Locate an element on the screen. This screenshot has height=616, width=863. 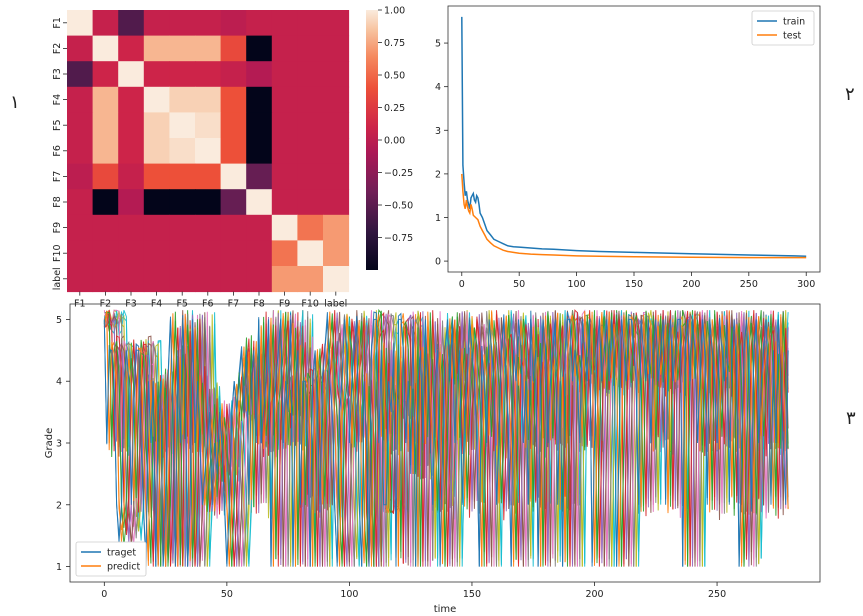
loss-y-tick-label: 3 is located at coordinates (438, 131).